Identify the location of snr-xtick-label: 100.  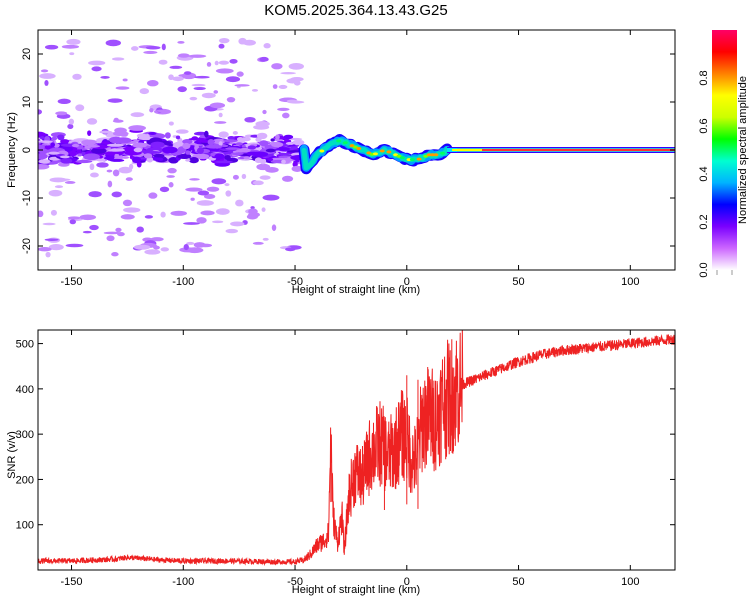
(630, 582).